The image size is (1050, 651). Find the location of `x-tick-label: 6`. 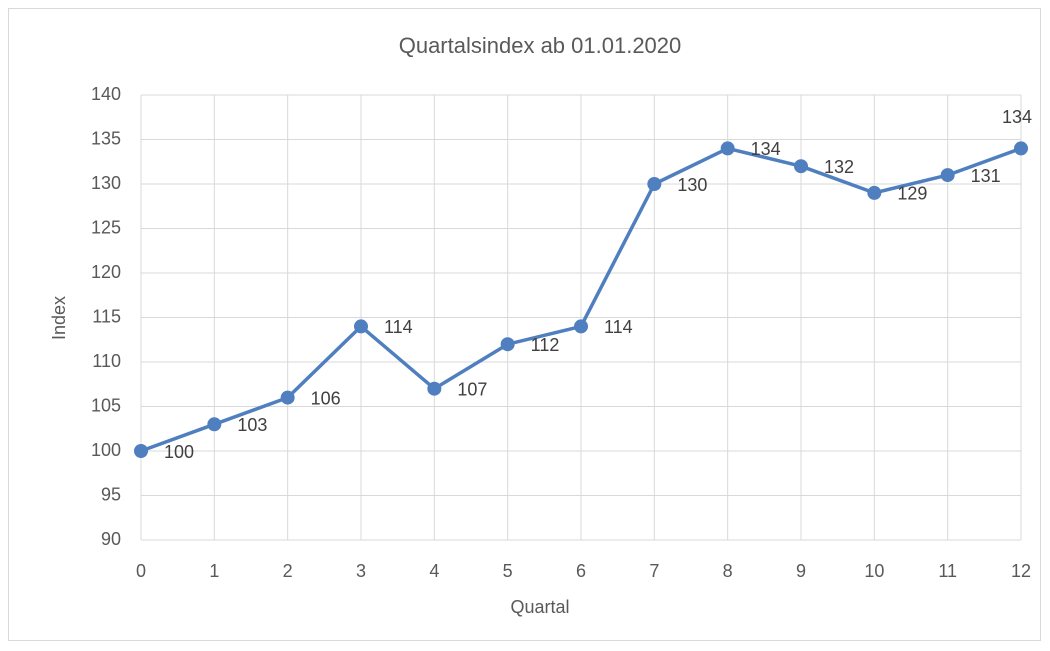

x-tick-label: 6 is located at coordinates (581, 571).